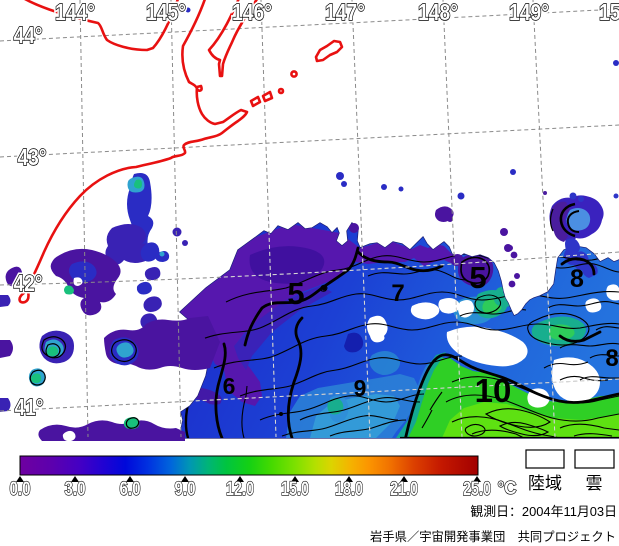 This screenshot has height=546, width=619. Describe the element at coordinates (29, 407) in the screenshot. I see `svg-text: 41°` at that location.